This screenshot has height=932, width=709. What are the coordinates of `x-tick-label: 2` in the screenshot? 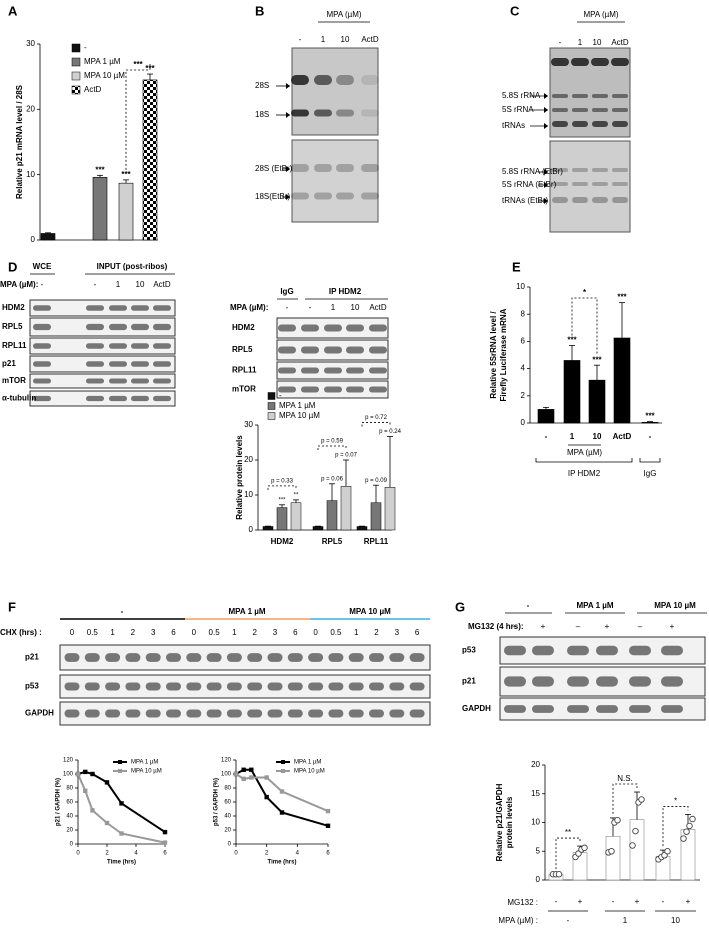 It's located at (267, 854).